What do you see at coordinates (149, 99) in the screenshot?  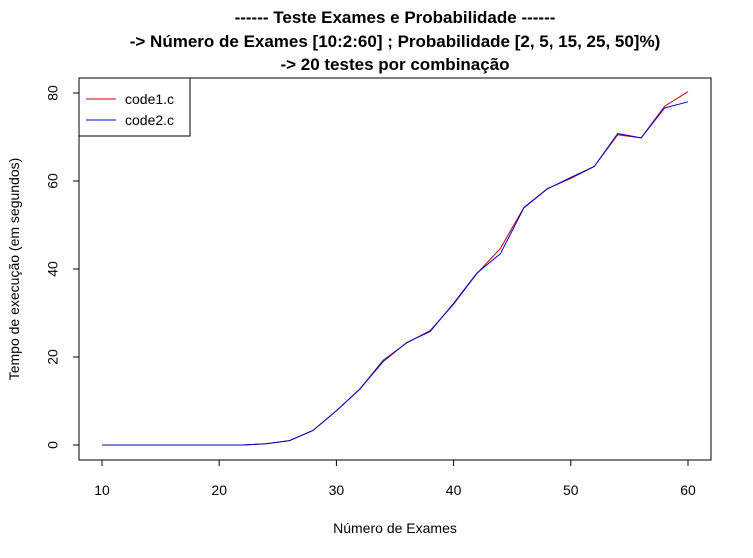 I see `legend-label: code1.c` at bounding box center [149, 99].